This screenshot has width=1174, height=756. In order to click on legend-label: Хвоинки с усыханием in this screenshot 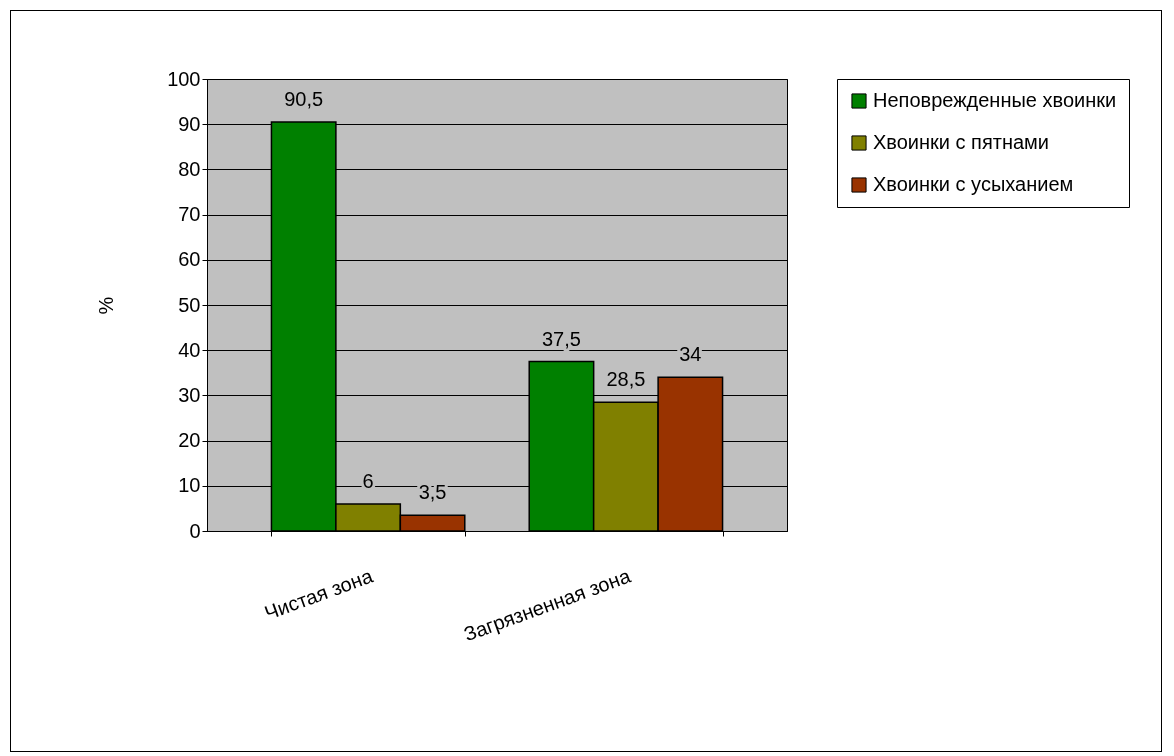, I will do `click(973, 184)`.